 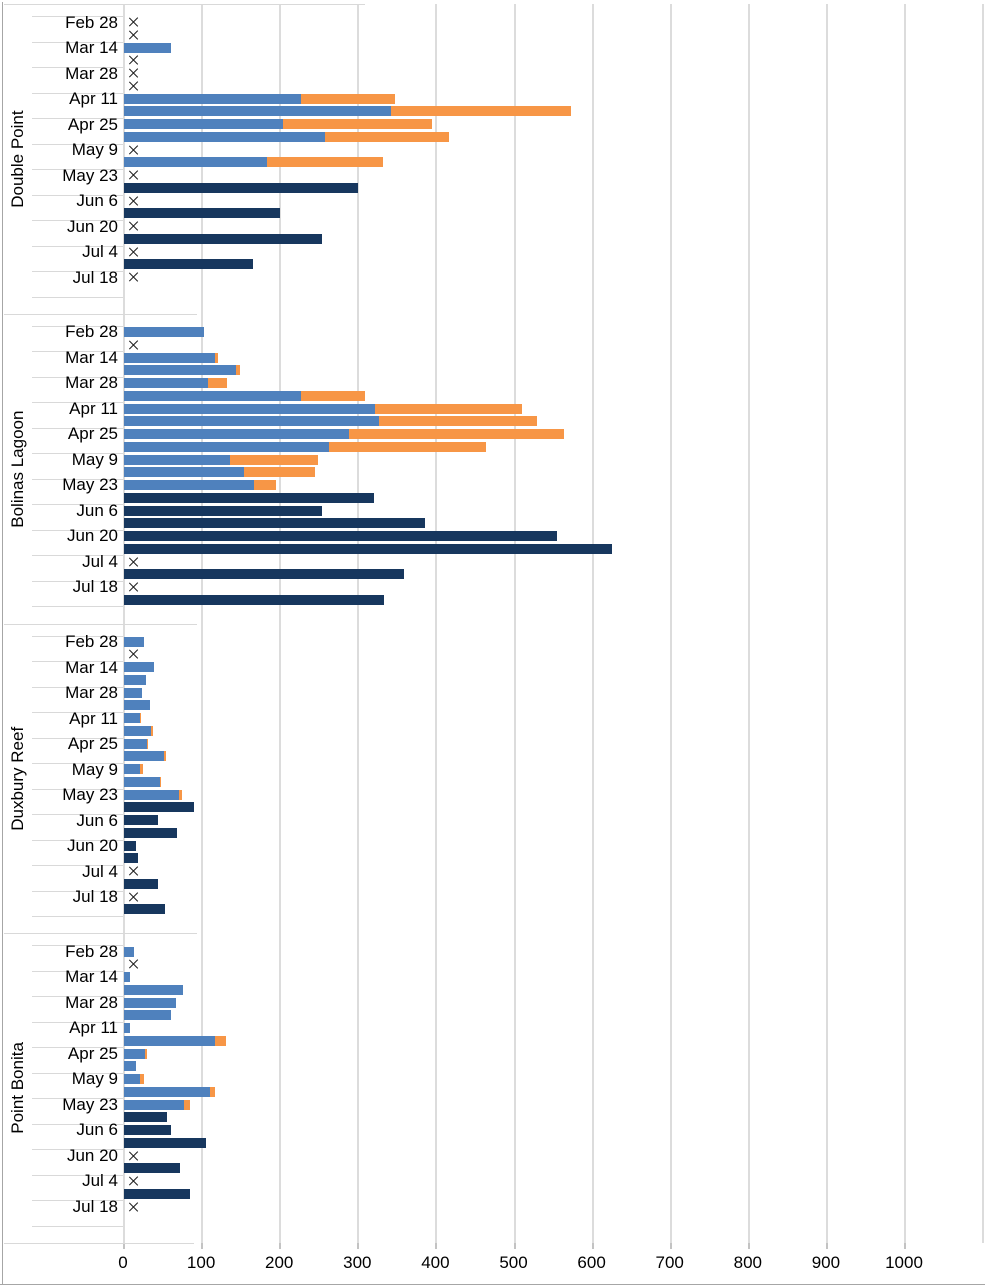 I want to click on panel-divider, so click(x=100, y=624).